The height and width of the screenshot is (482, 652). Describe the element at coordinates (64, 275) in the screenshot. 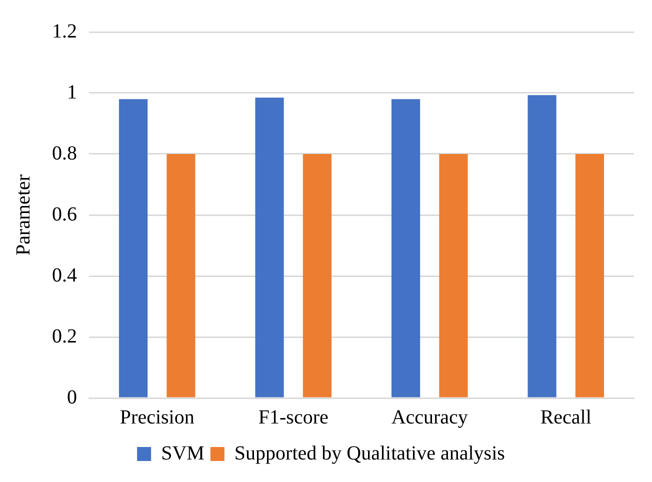

I see `y-tick-label: 0.4` at that location.